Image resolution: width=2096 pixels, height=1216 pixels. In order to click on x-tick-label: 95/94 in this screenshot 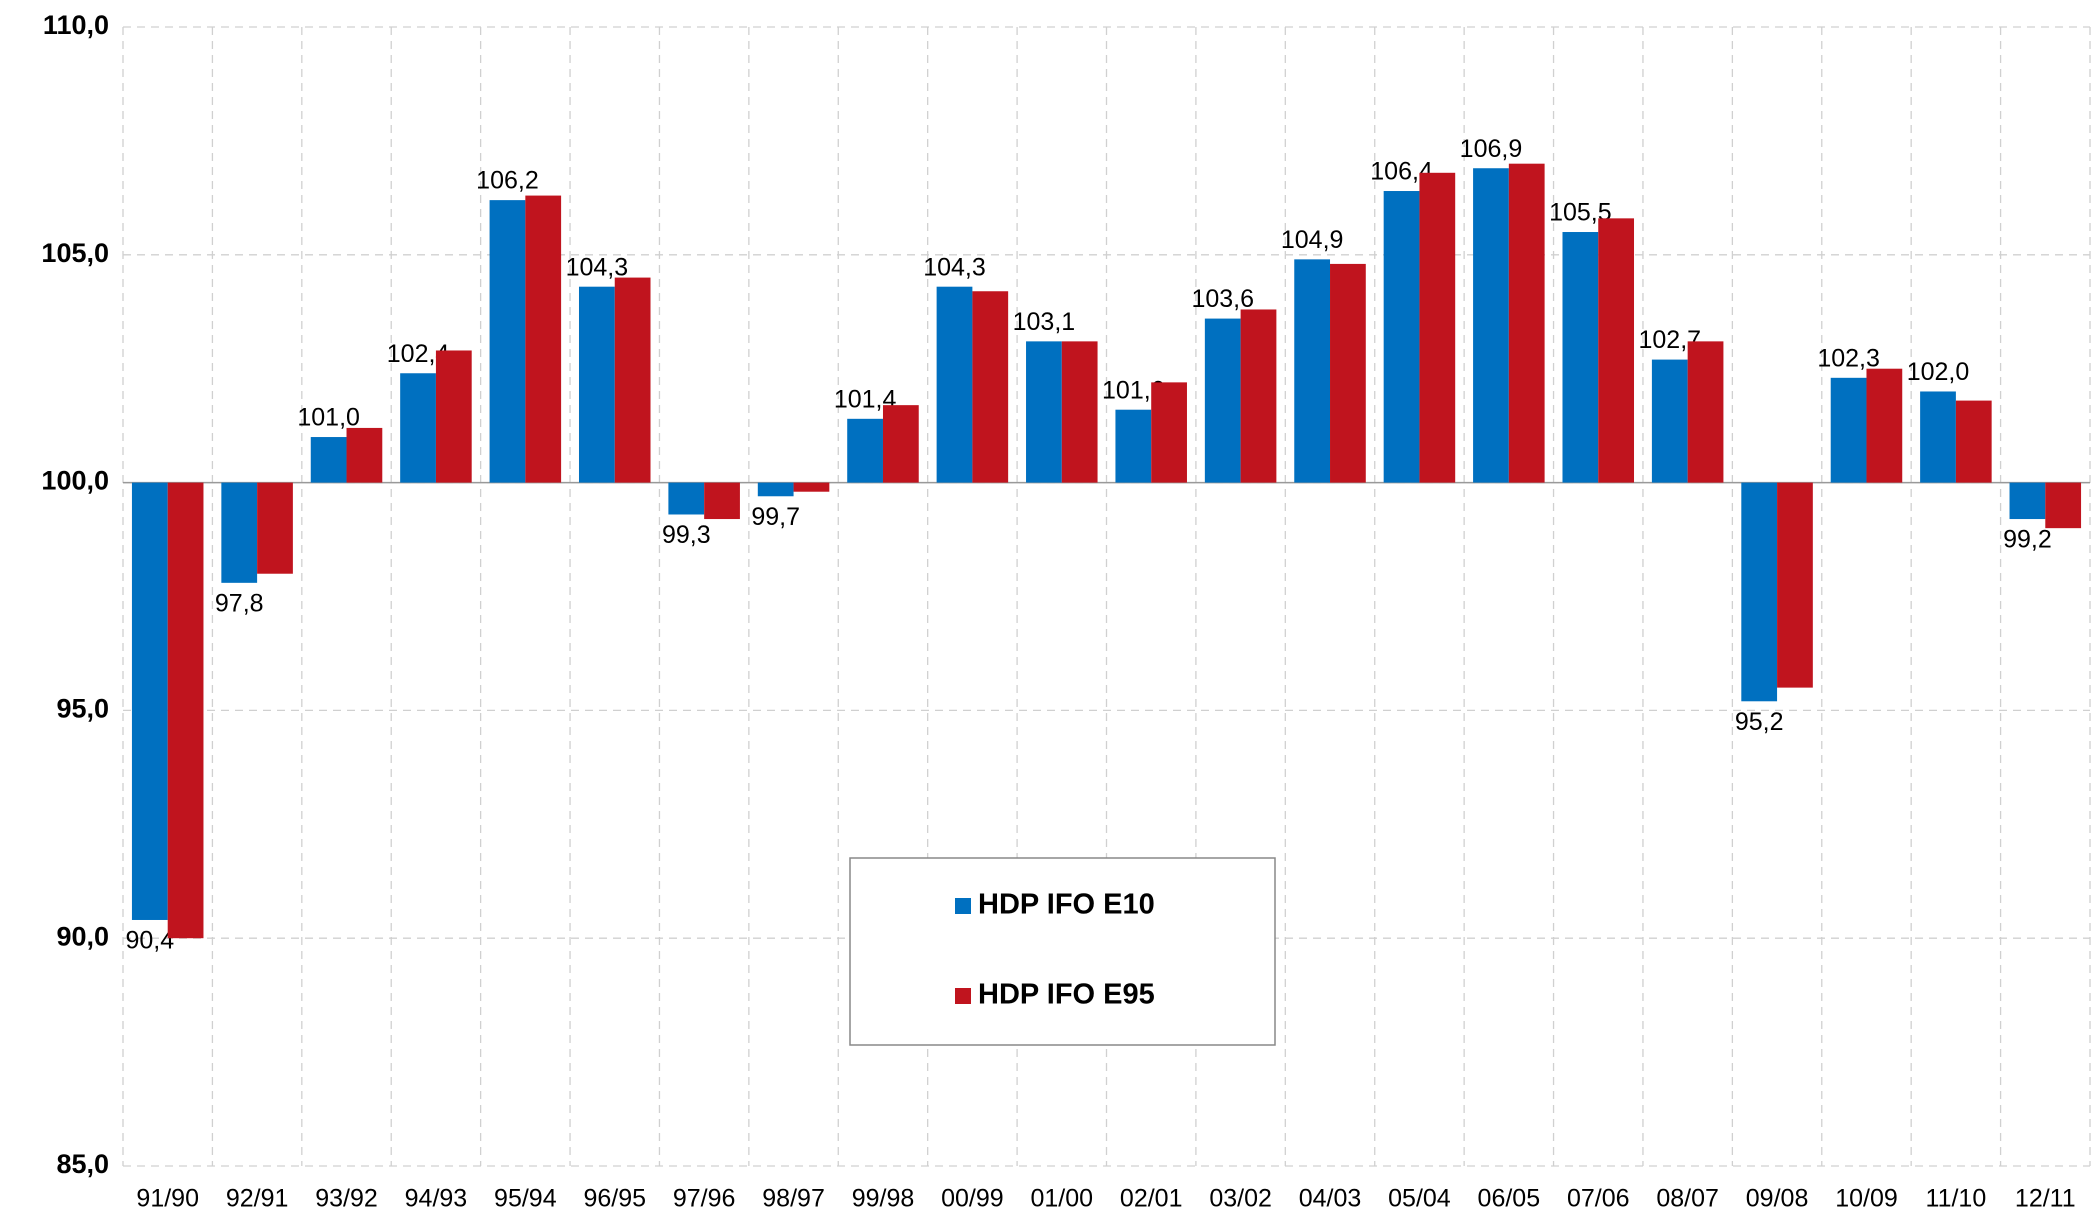, I will do `click(525, 1199)`.